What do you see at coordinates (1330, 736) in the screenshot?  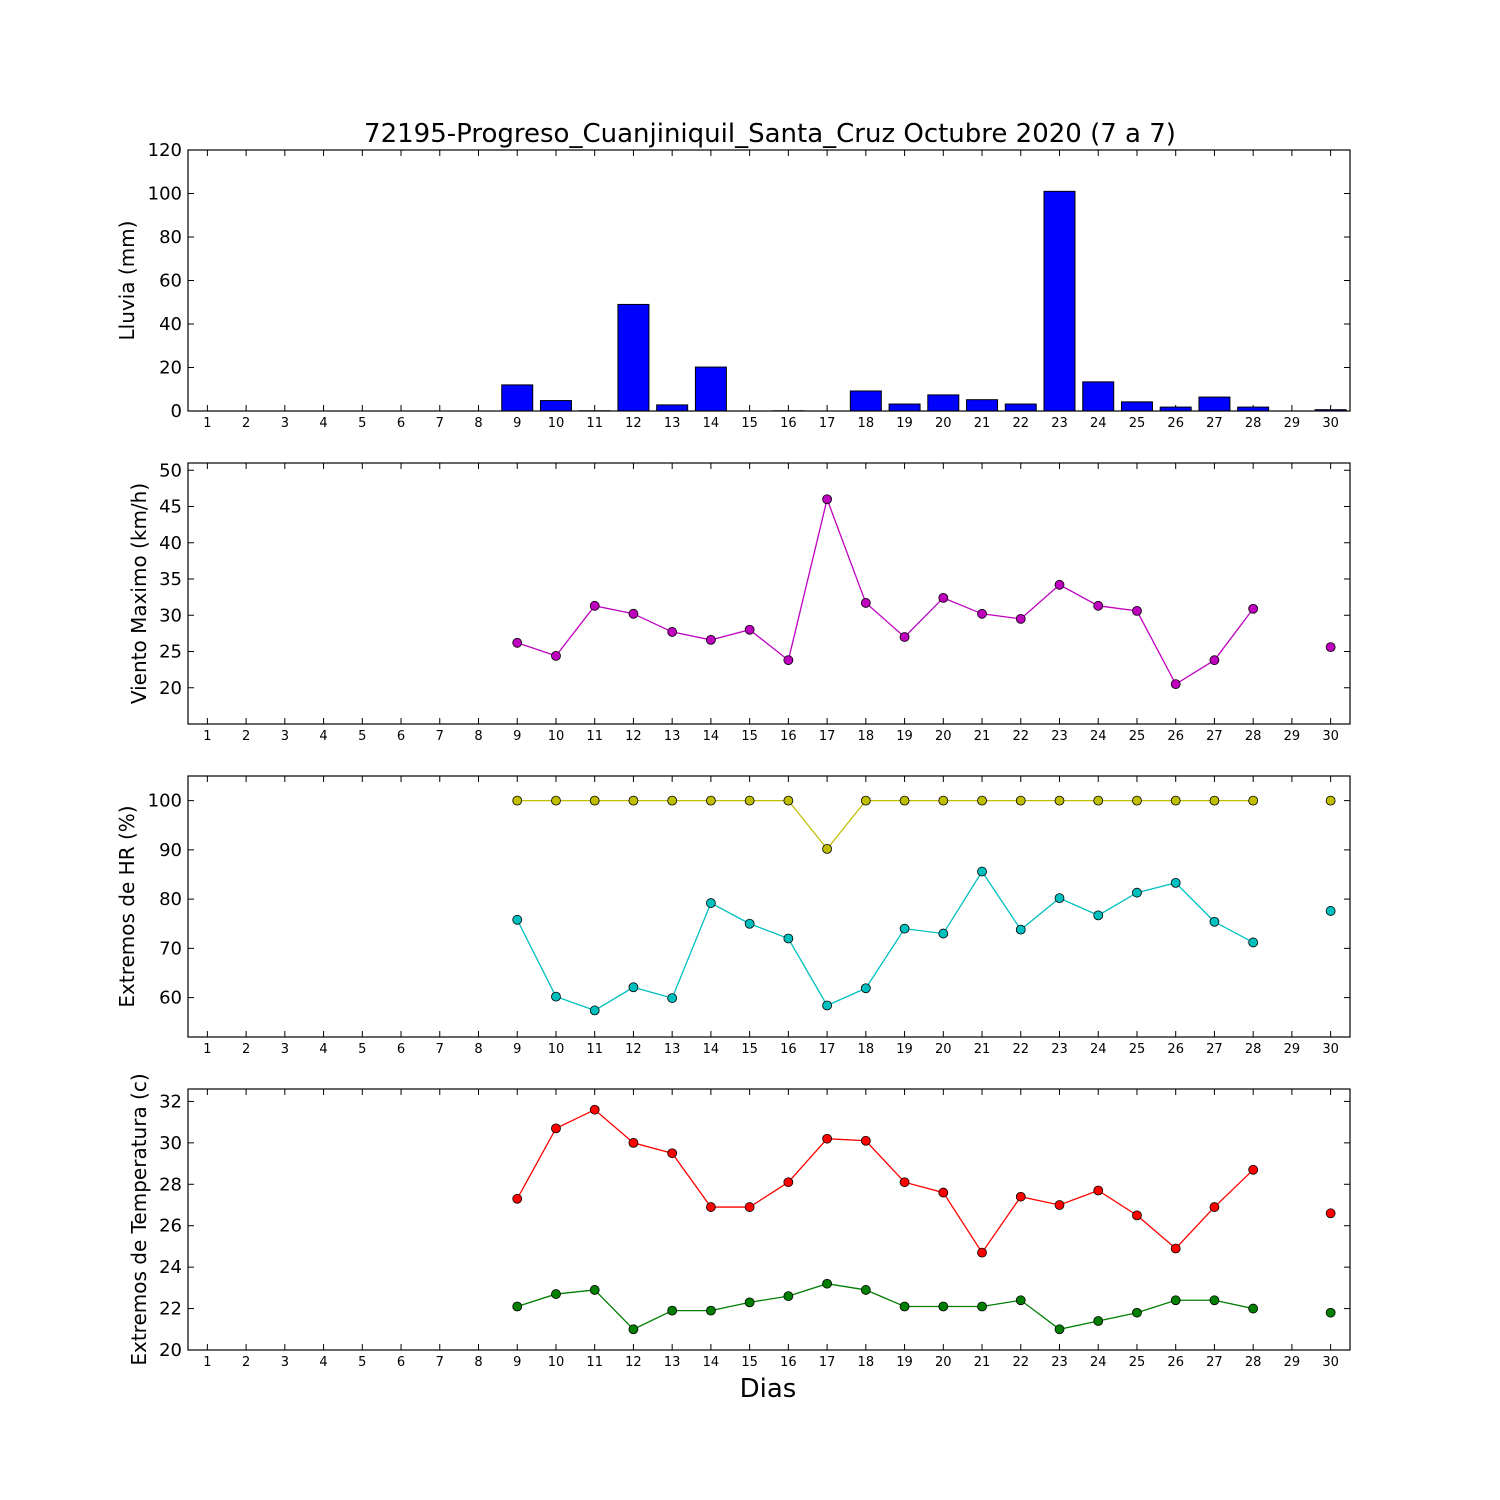 I see `x-tick-label: 30` at bounding box center [1330, 736].